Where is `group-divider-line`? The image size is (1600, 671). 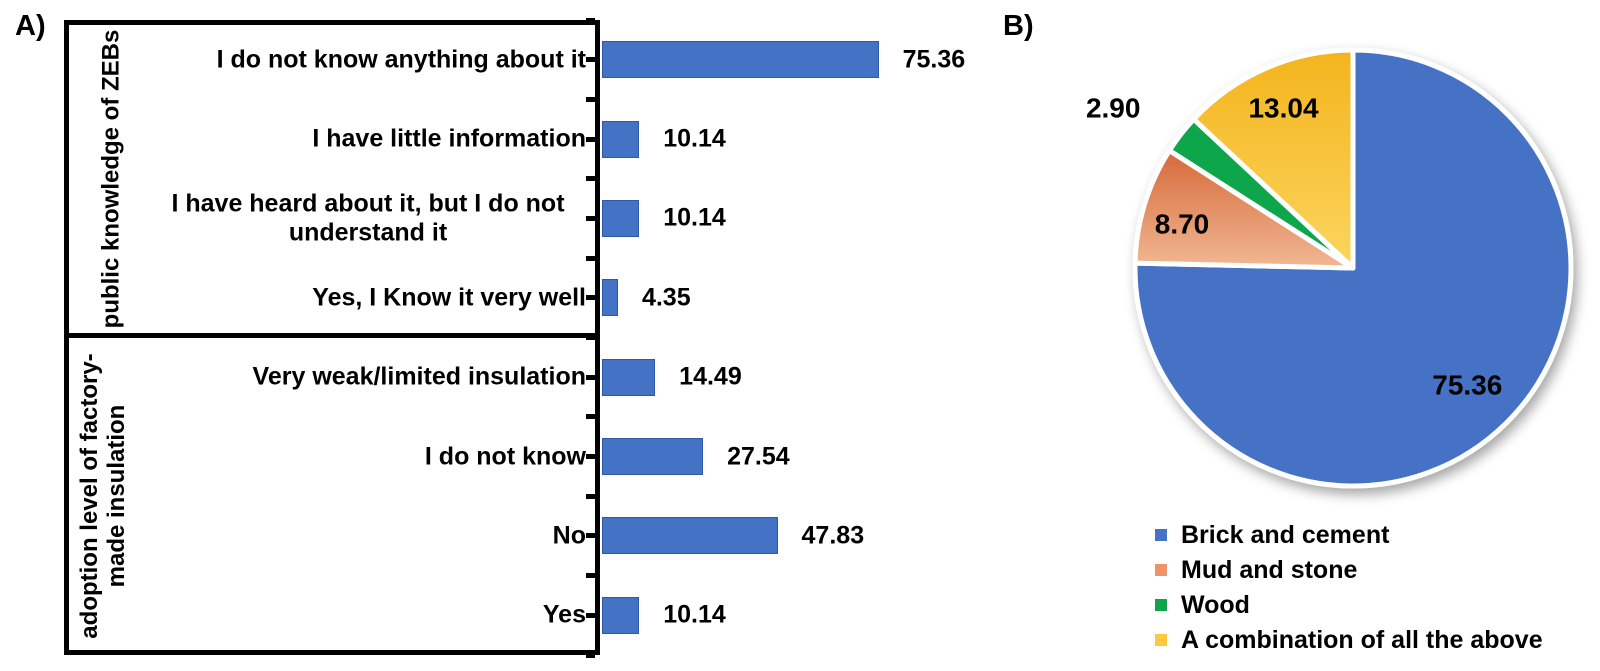
group-divider-line is located at coordinates (332, 335).